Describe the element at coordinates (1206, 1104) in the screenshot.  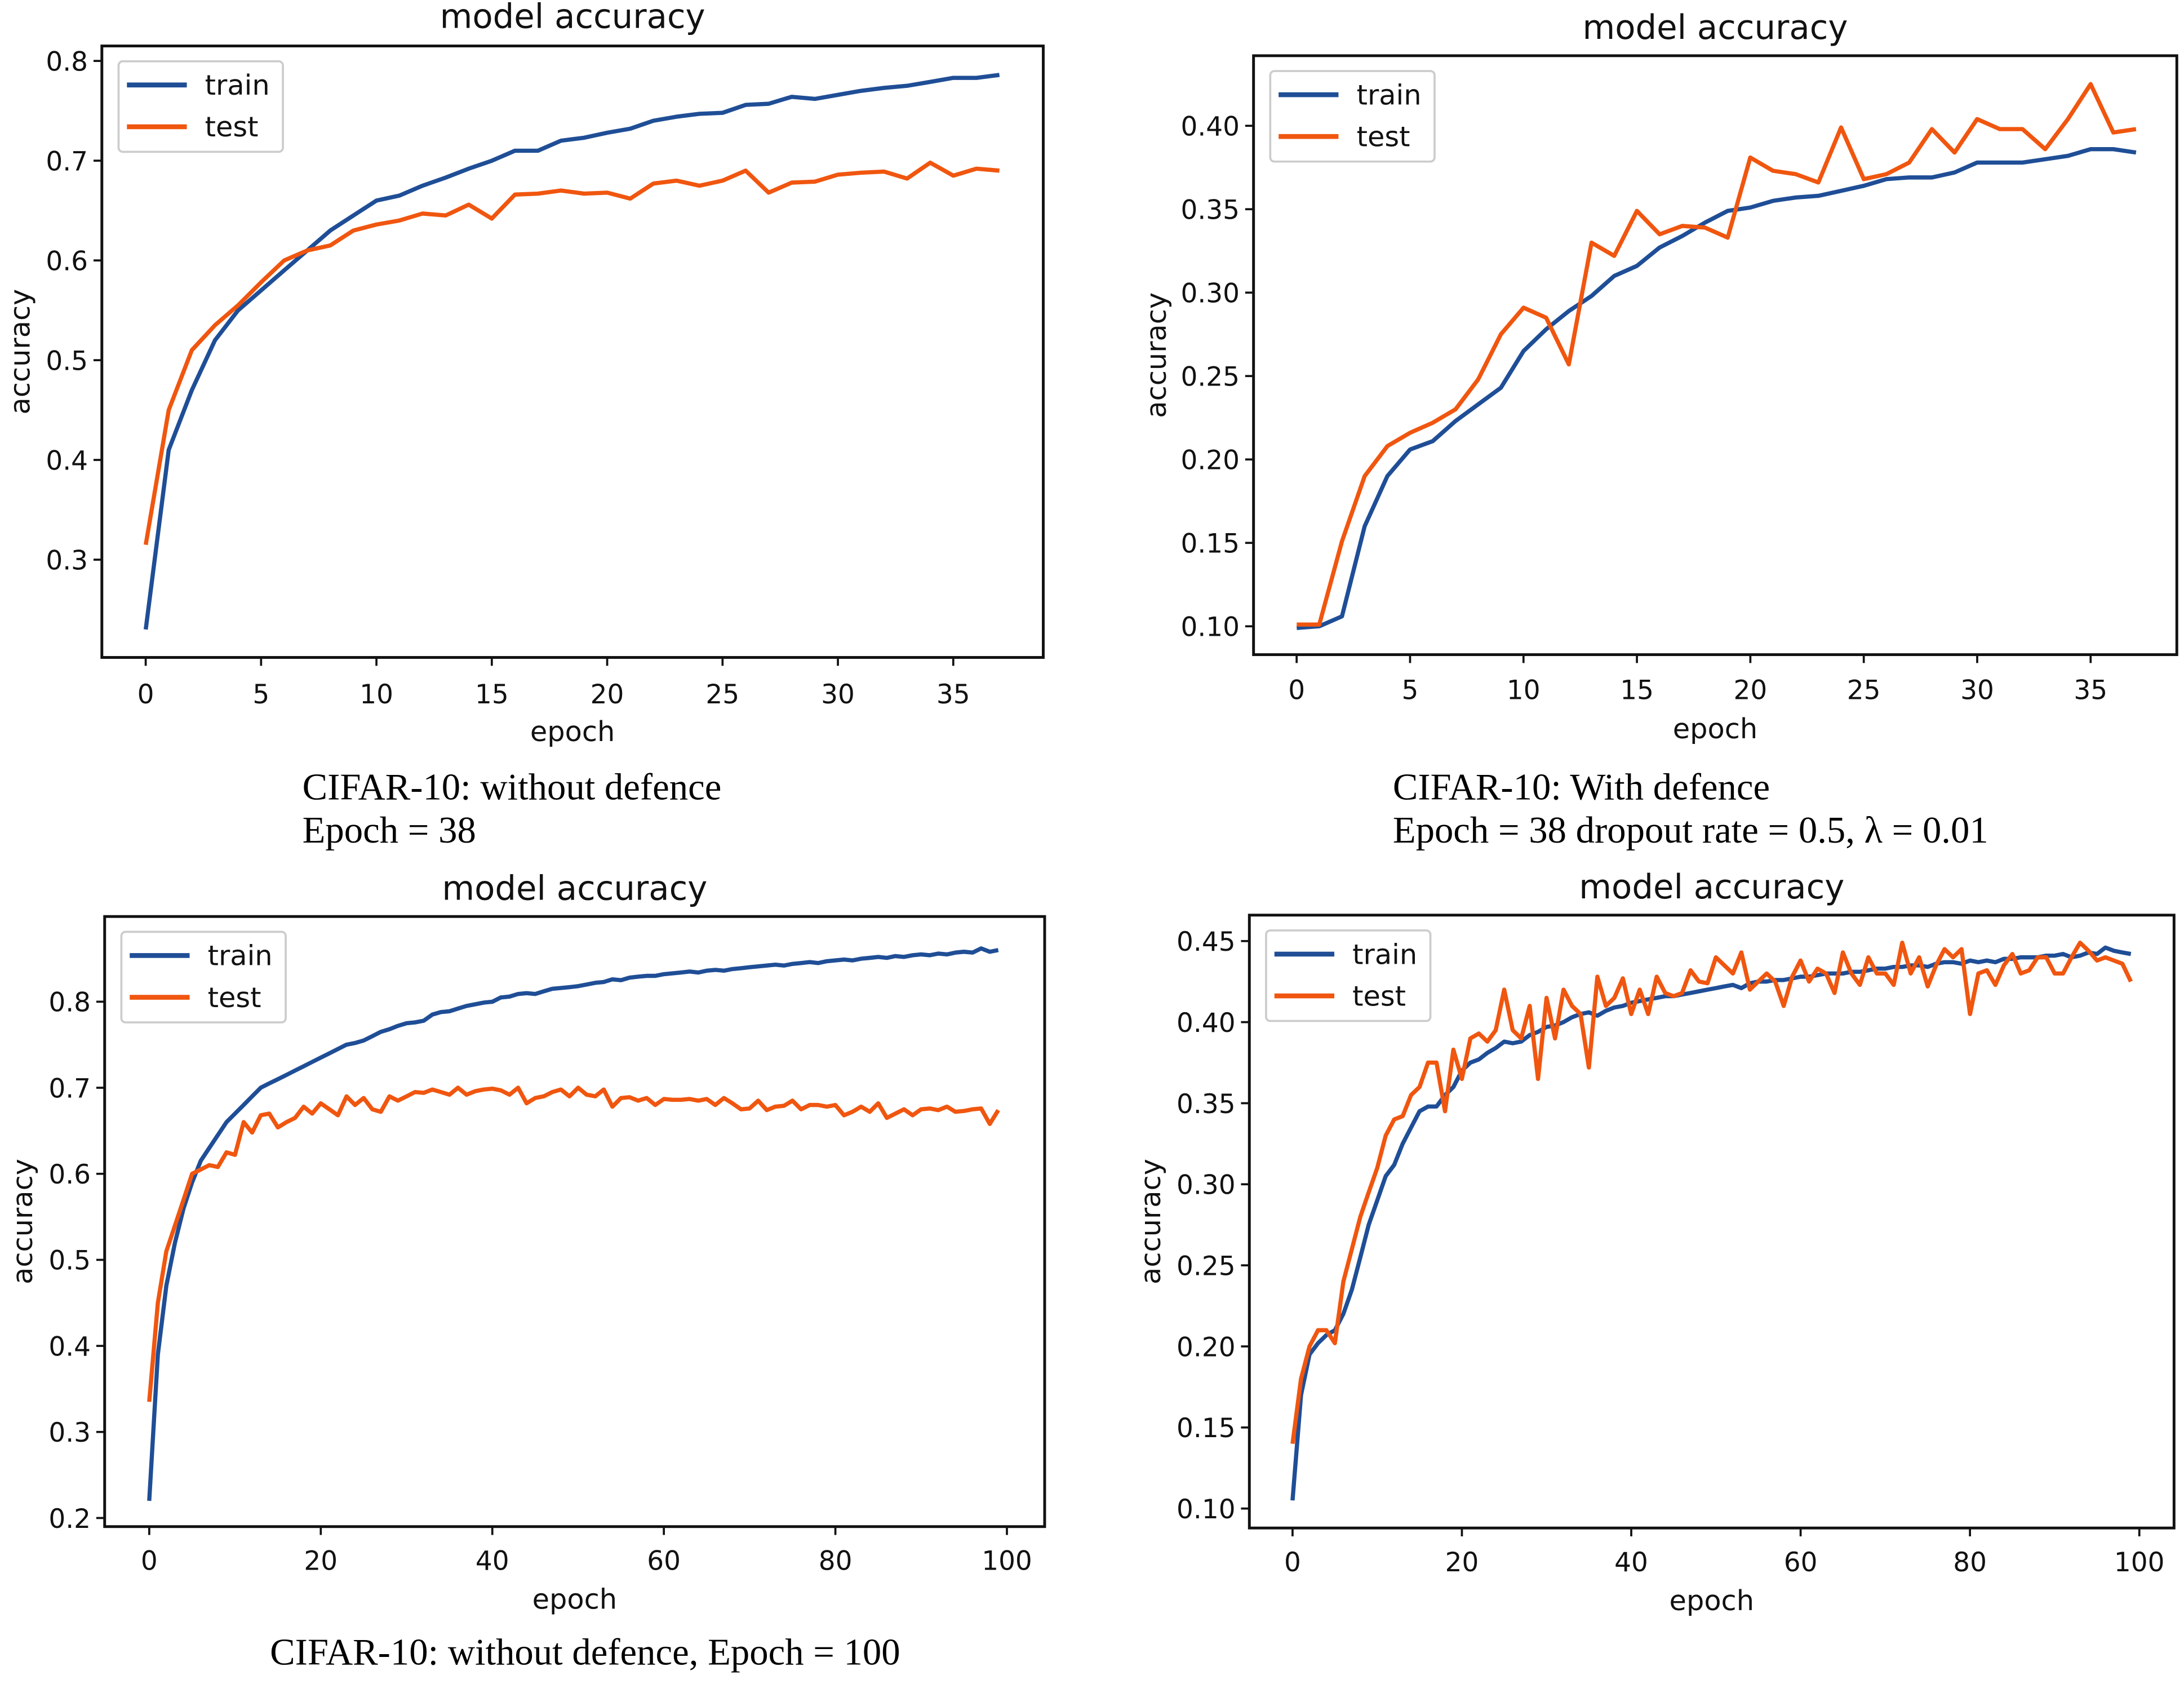
I see `y-tick-label: 0.35` at that location.